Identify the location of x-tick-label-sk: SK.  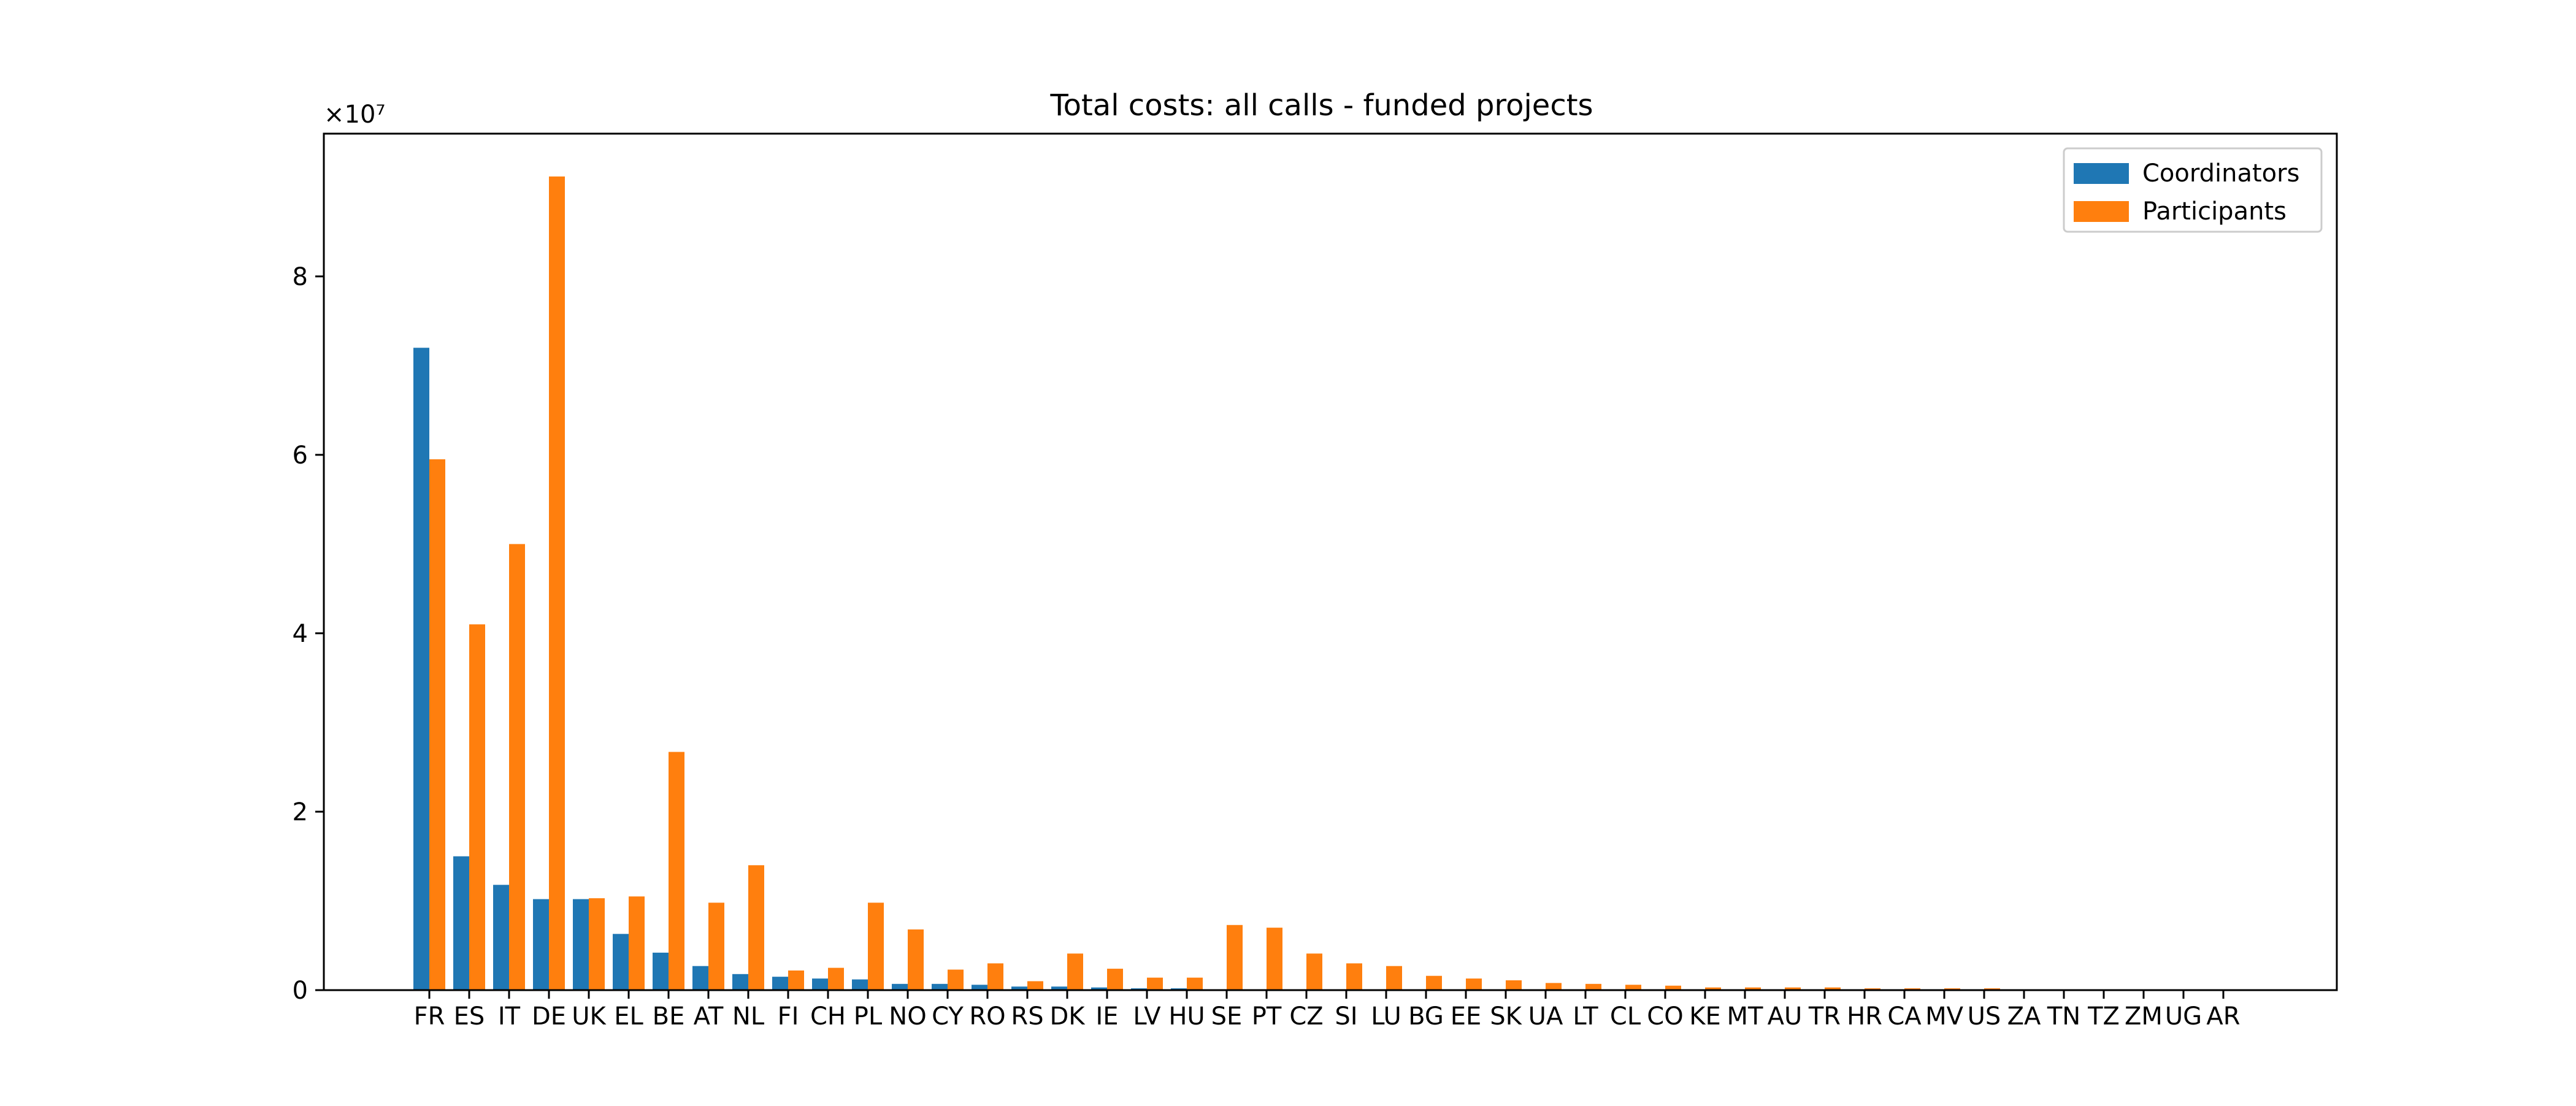
(1506, 1016).